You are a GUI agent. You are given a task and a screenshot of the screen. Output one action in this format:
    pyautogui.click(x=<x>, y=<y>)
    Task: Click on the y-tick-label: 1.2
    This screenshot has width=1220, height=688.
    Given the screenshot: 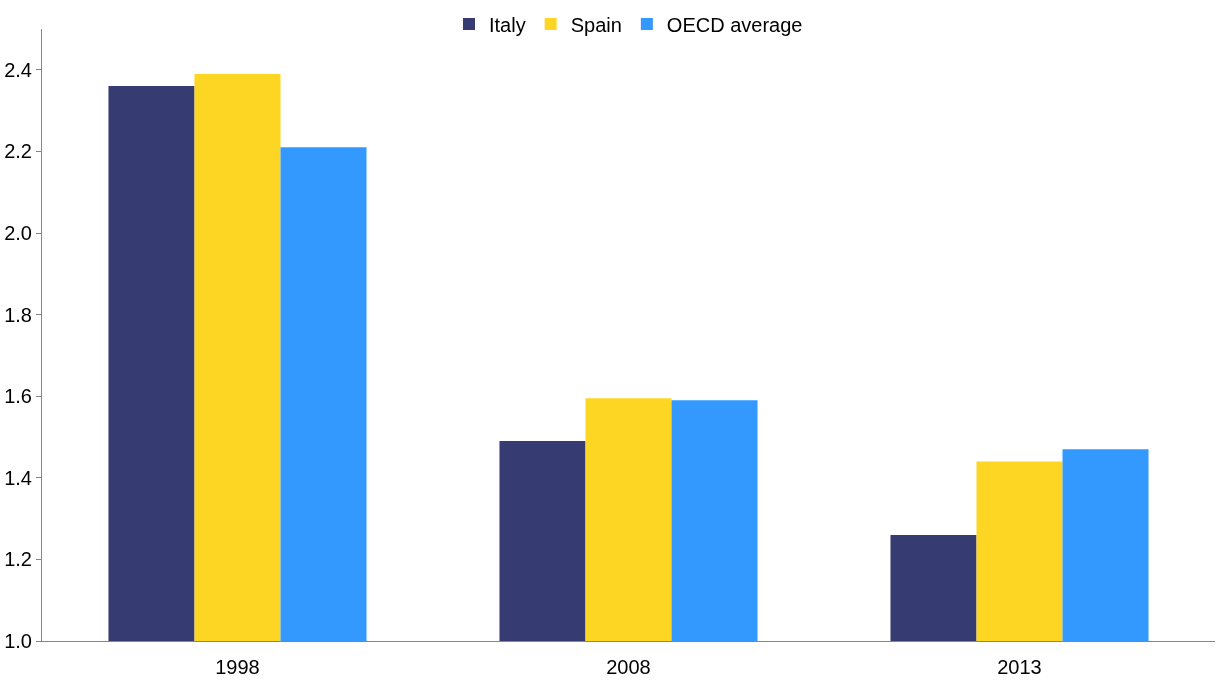 What is the action you would take?
    pyautogui.click(x=18, y=559)
    